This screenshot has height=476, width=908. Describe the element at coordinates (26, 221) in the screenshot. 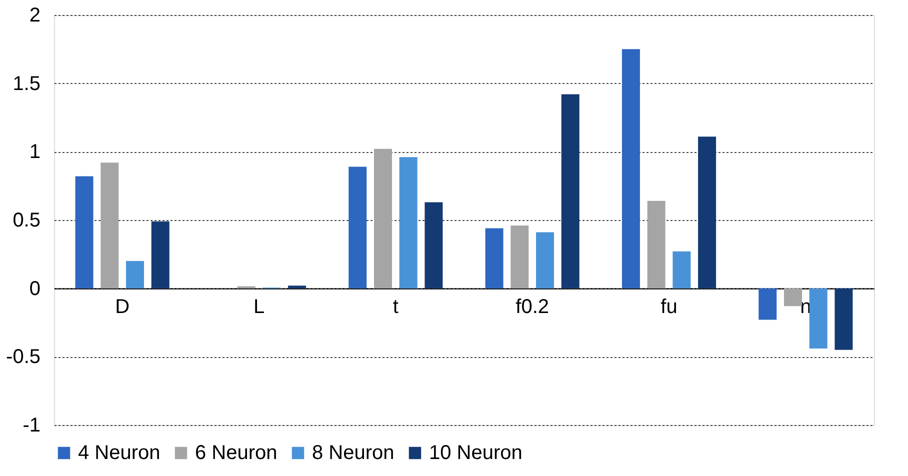

I see `y-tick-label: 0.5` at that location.